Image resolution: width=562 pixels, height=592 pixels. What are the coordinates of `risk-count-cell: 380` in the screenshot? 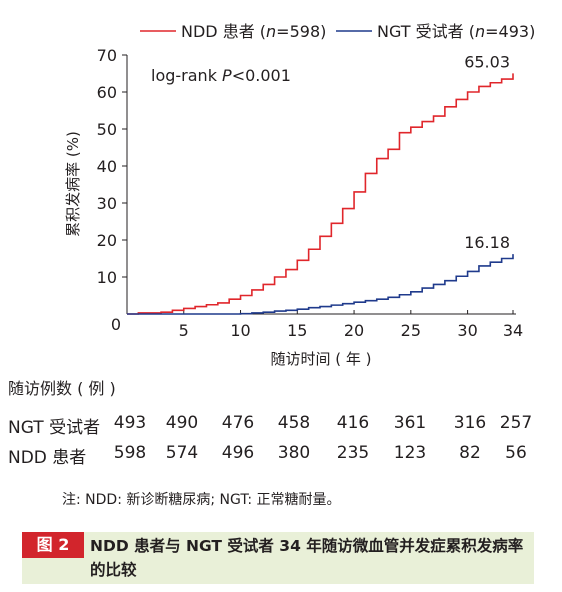 It's located at (294, 453).